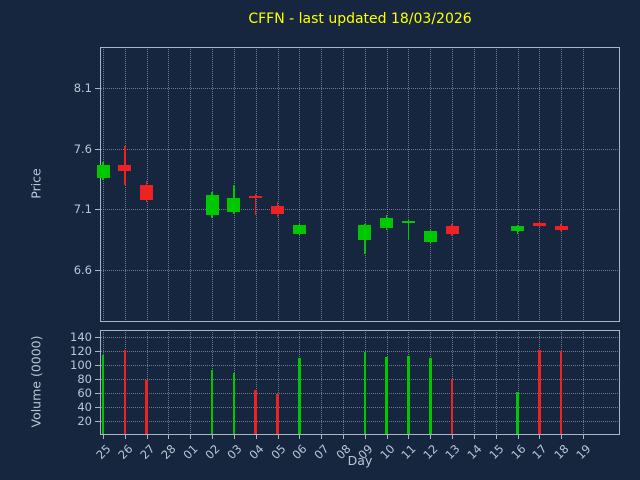  Describe the element at coordinates (360, 460) in the screenshot. I see `x-axis-label: Day` at that location.